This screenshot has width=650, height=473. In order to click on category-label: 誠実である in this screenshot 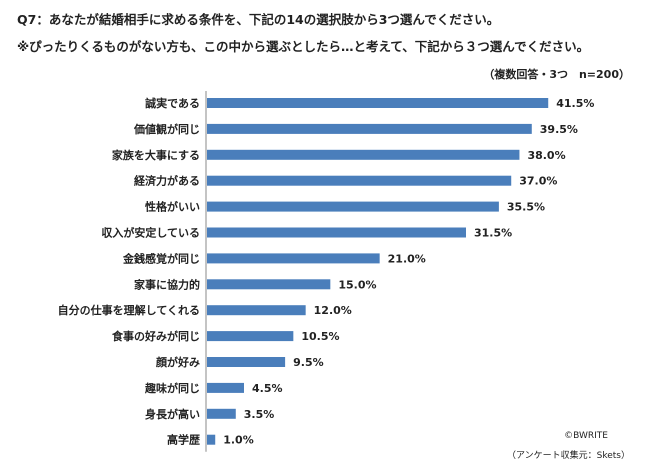, I will do `click(172, 103)`.